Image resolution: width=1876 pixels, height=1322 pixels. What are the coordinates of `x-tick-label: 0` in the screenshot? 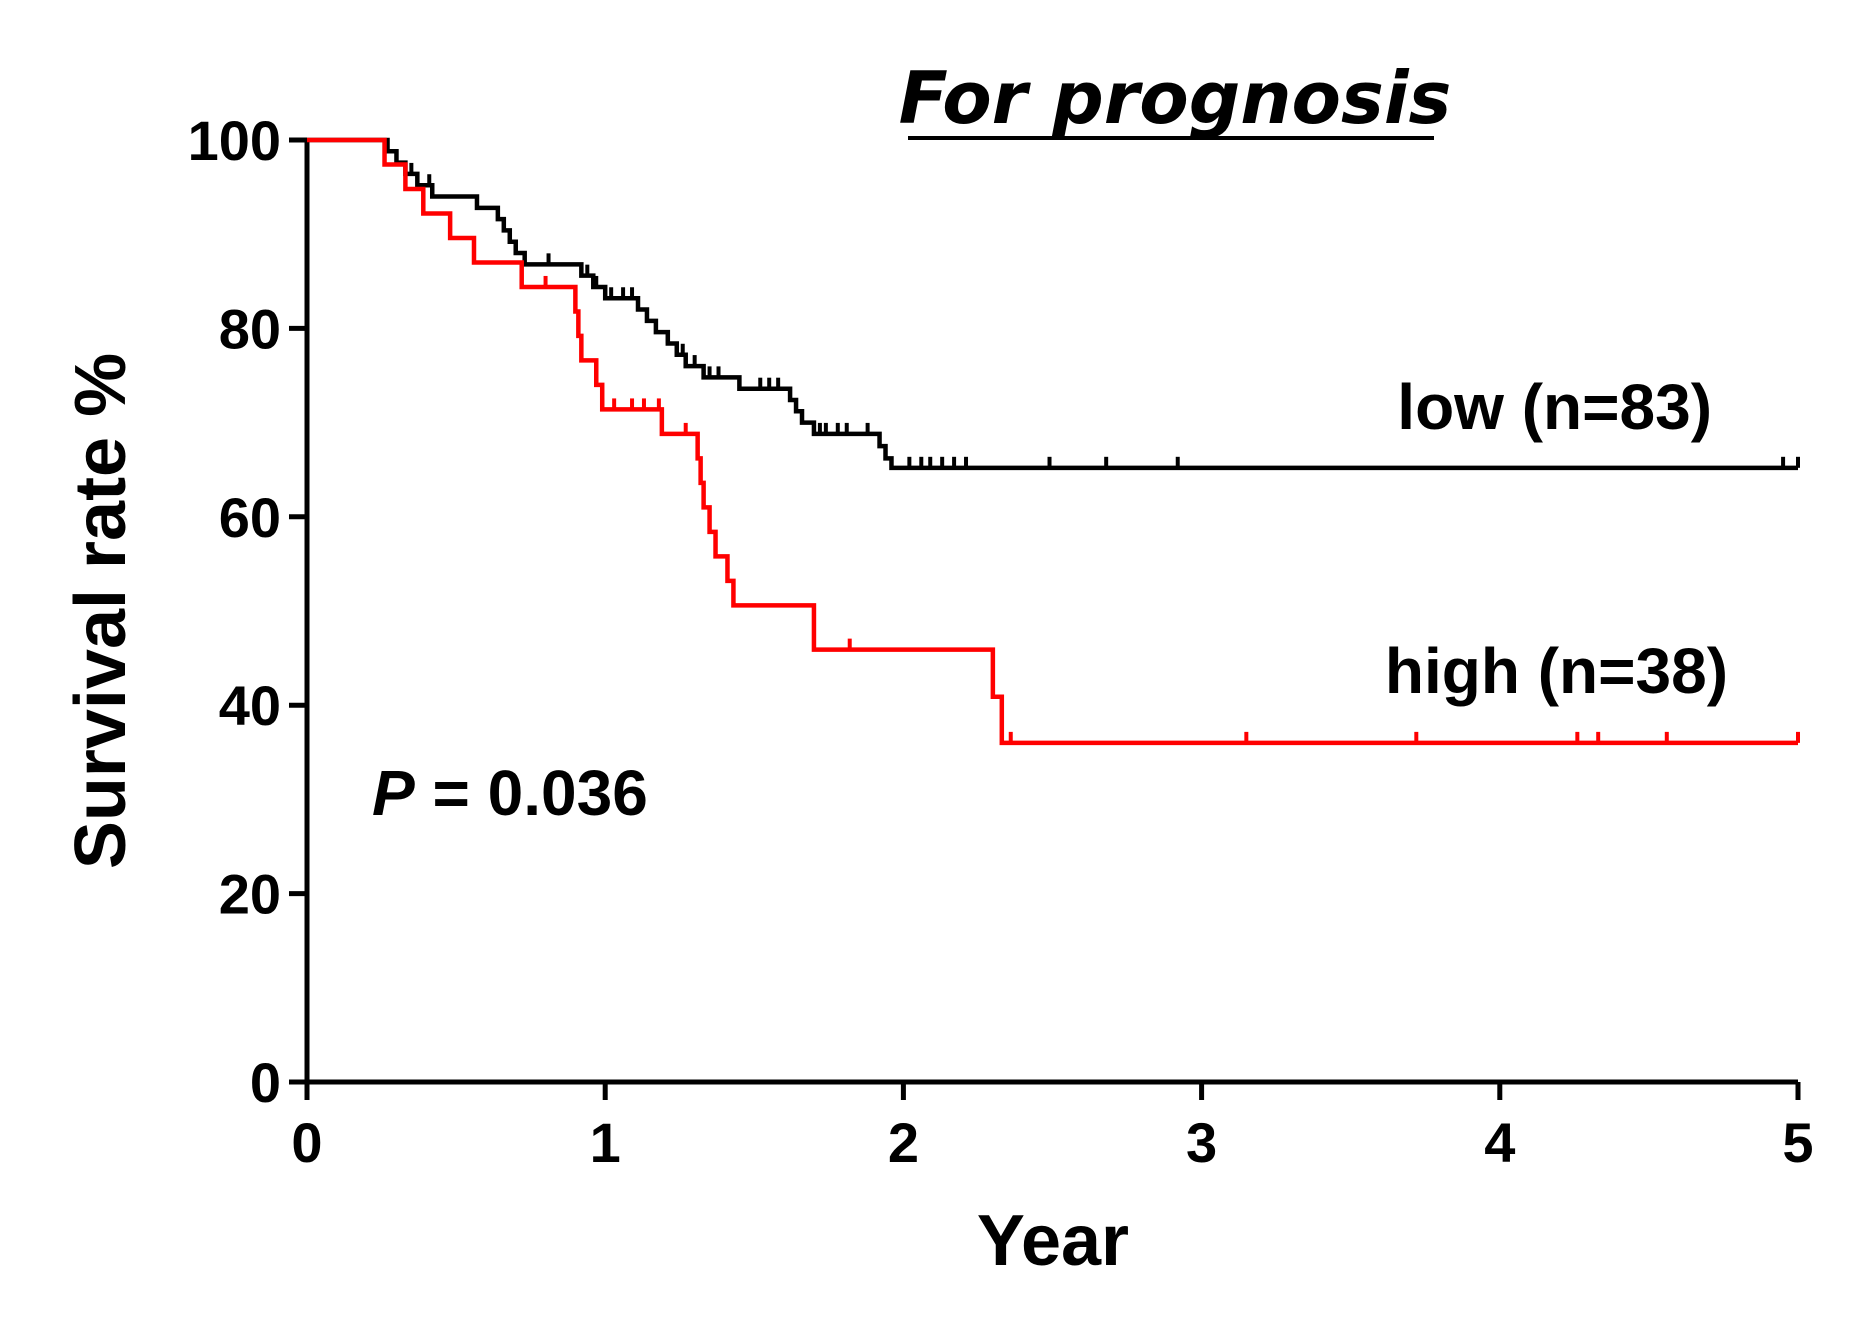 It's located at (306, 1142).